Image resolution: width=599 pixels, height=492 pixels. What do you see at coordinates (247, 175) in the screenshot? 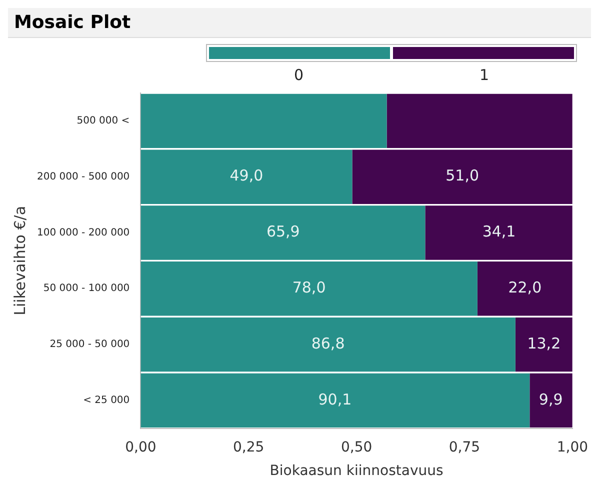
I see `annotation: 49,0` at bounding box center [247, 175].